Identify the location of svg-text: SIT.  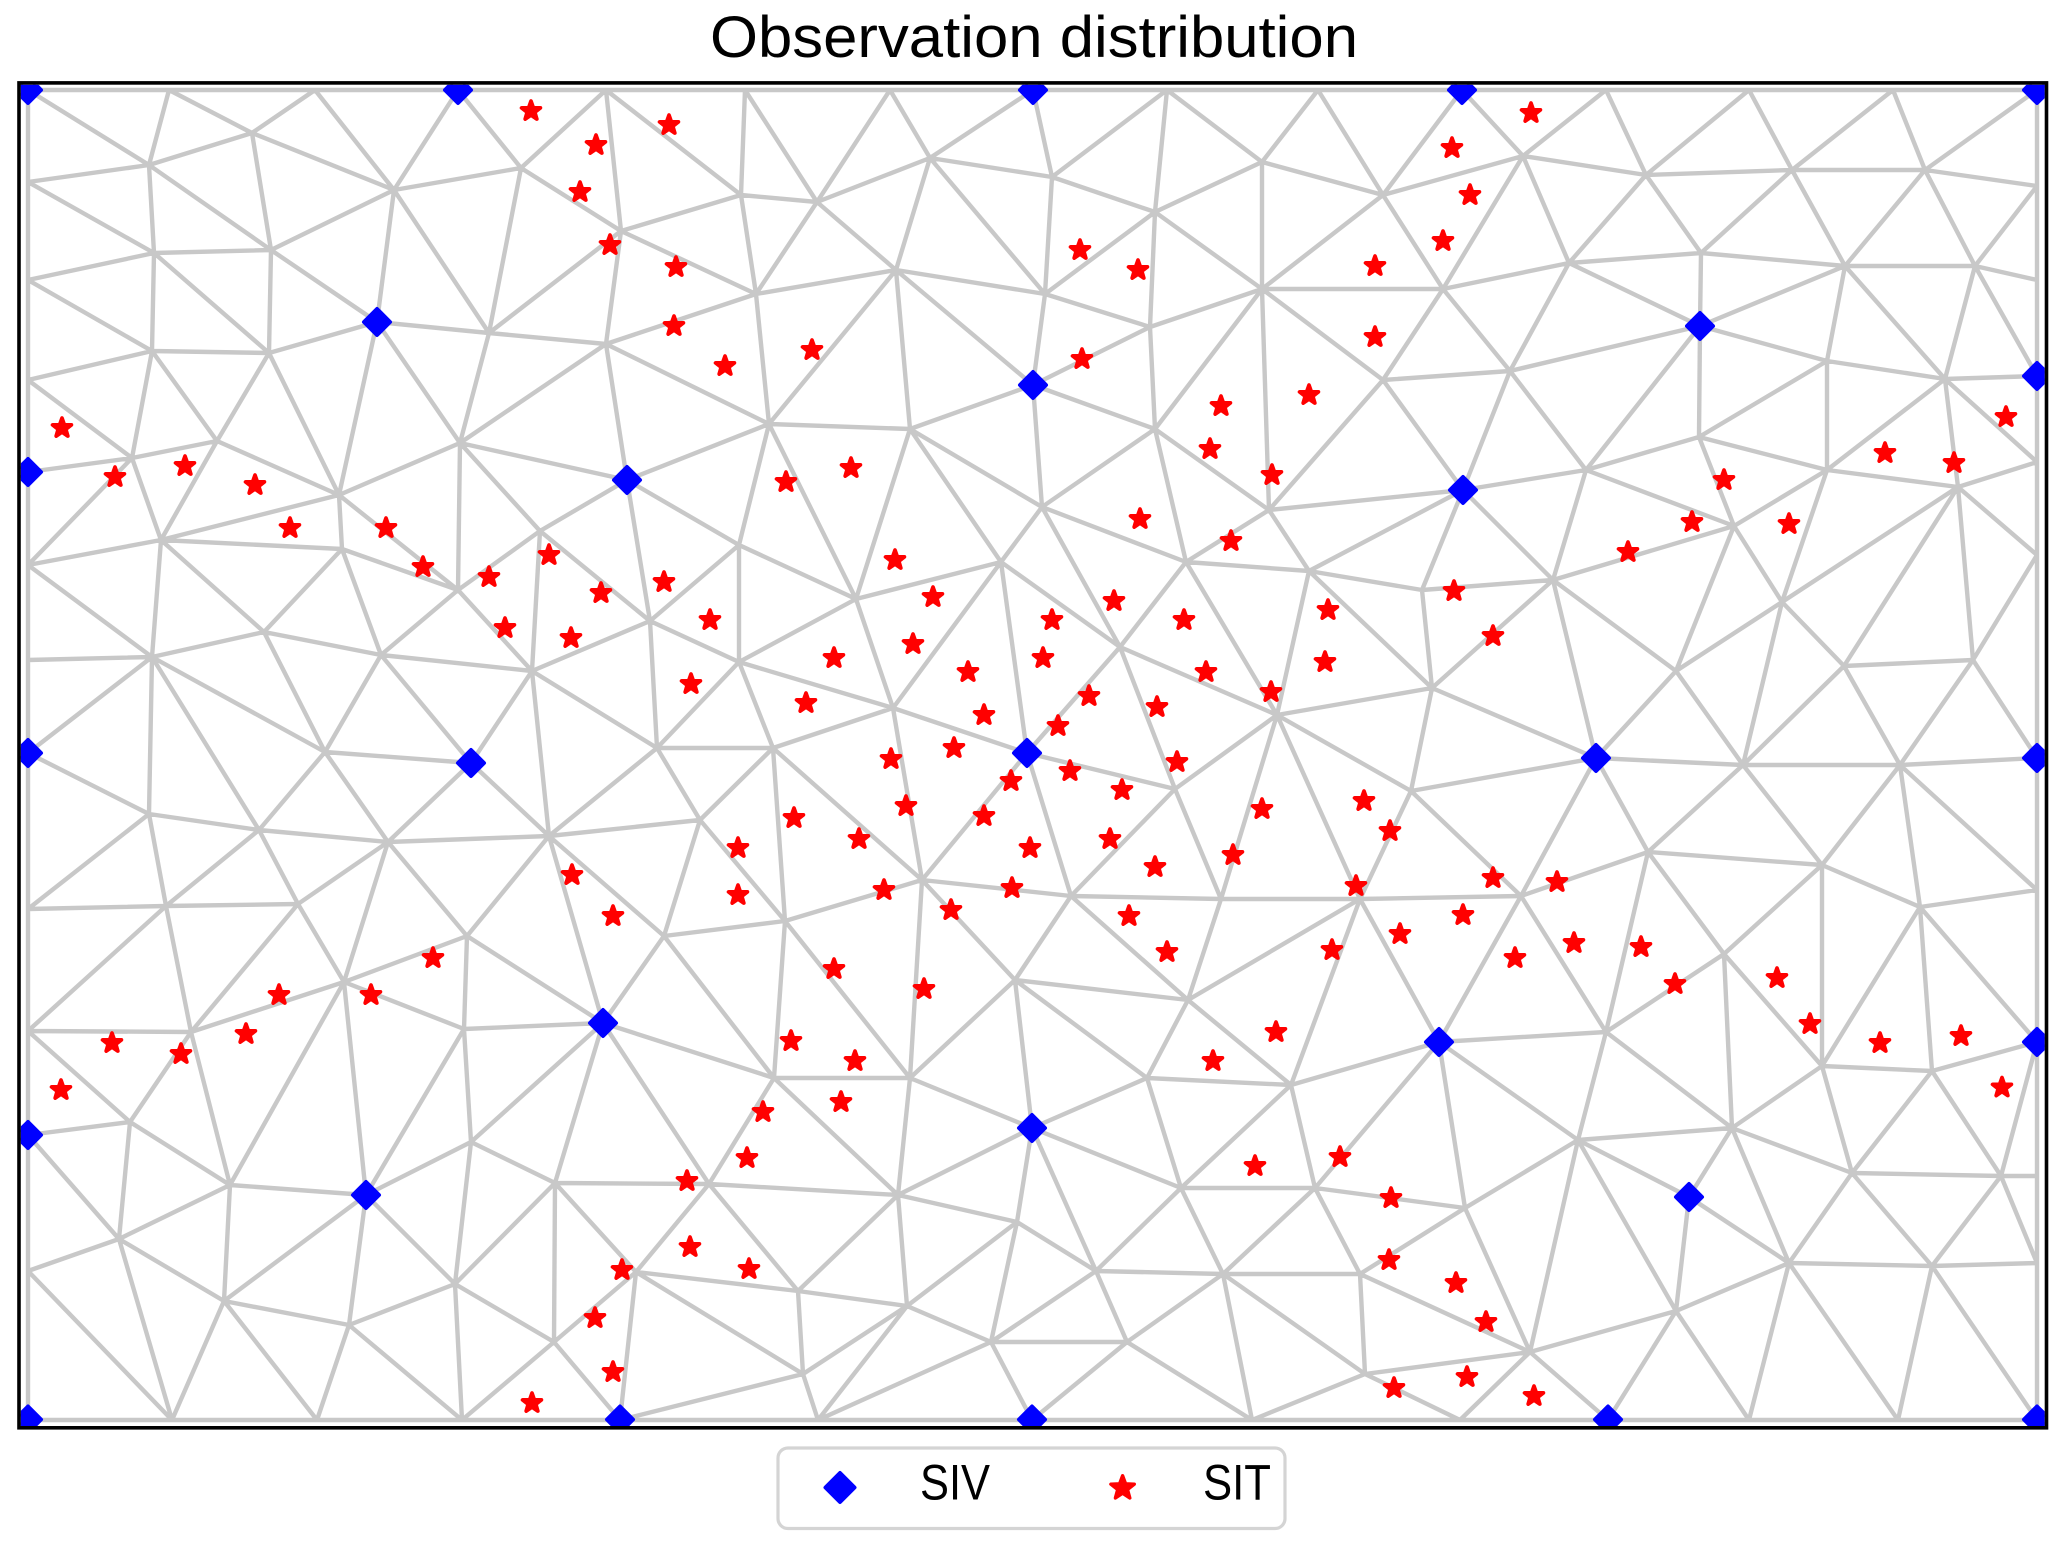
(1237, 1483).